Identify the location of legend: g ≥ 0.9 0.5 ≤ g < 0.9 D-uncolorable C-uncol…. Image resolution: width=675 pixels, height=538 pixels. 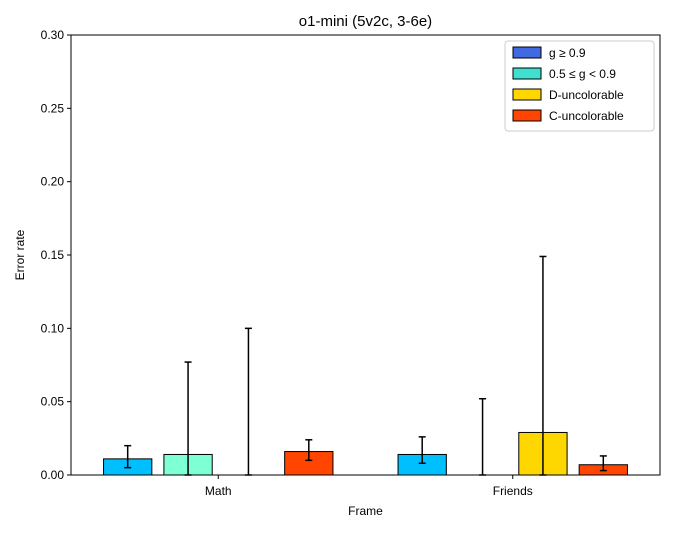
(579, 86).